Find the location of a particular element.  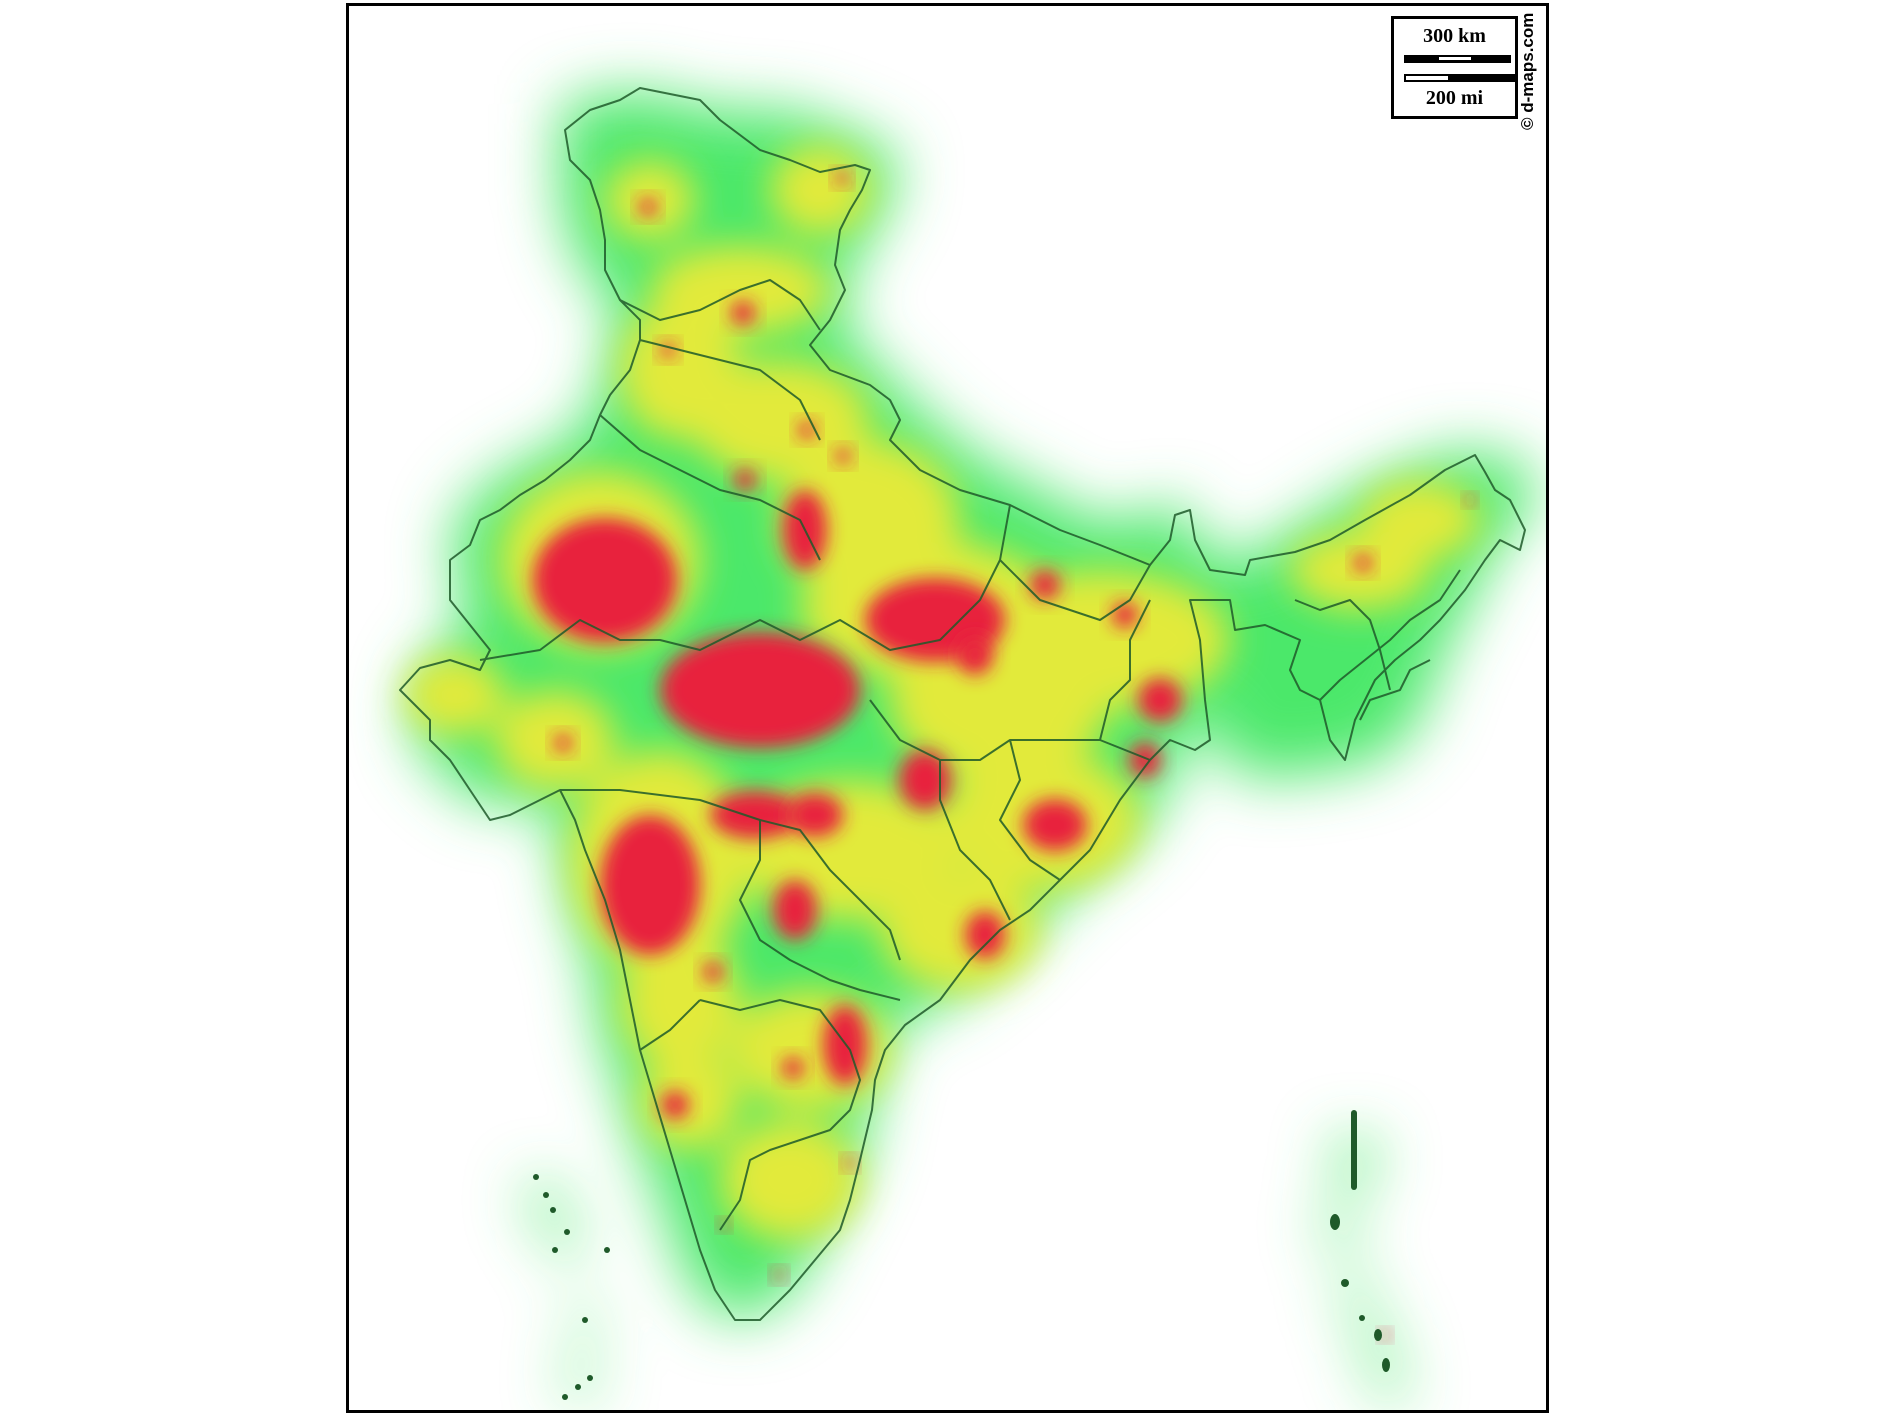

scale-km-label: 300 km is located at coordinates (1454, 36).